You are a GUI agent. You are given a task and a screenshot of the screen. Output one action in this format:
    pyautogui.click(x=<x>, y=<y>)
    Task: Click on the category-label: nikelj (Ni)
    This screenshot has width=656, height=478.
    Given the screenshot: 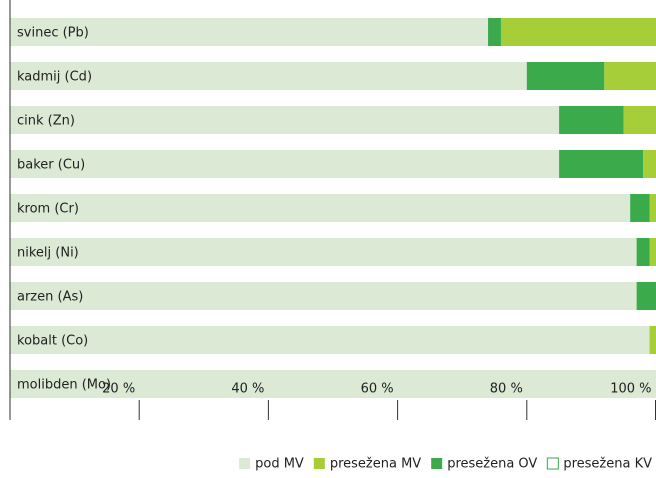 What is the action you would take?
    pyautogui.click(x=48, y=253)
    